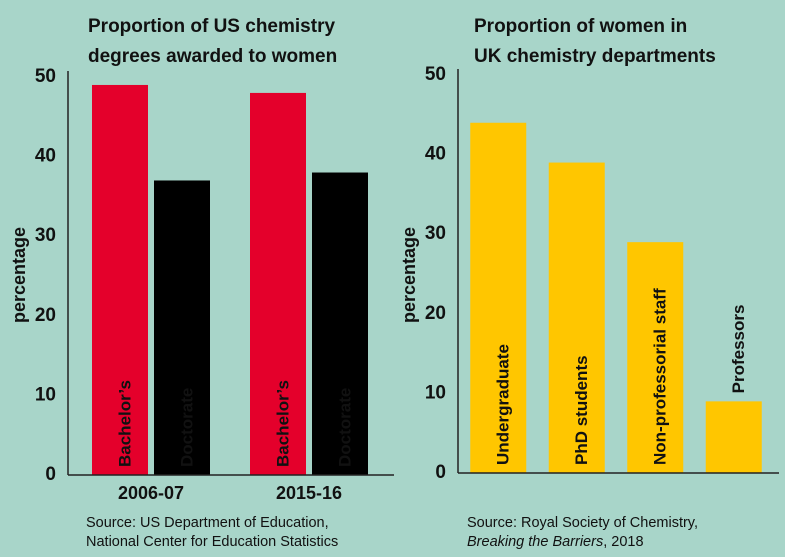 This screenshot has width=785, height=557. I want to click on x-tick-label: 2015-16, so click(309, 493).